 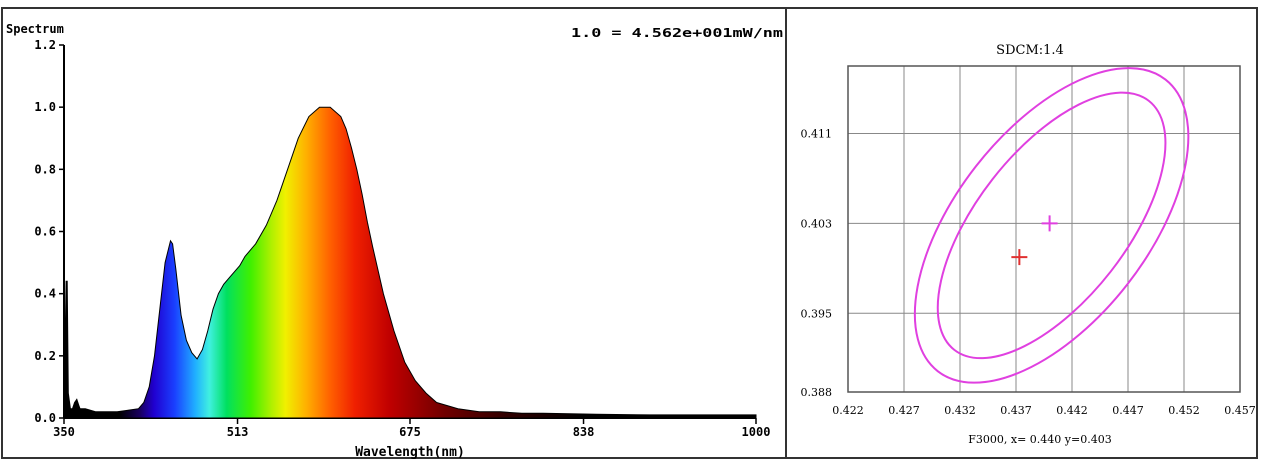 I want to click on x-tick-label: 0.442, so click(x=1072, y=410).